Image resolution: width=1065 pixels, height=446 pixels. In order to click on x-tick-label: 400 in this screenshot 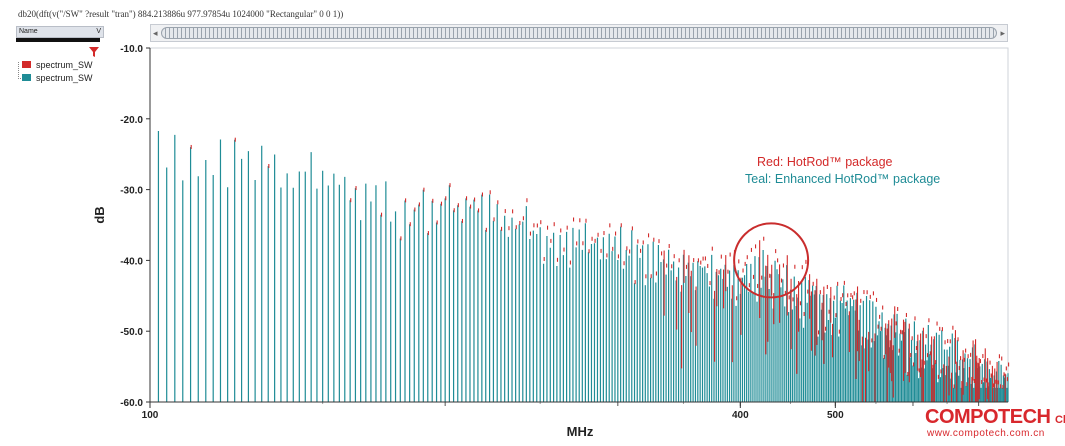, I will do `click(740, 415)`.